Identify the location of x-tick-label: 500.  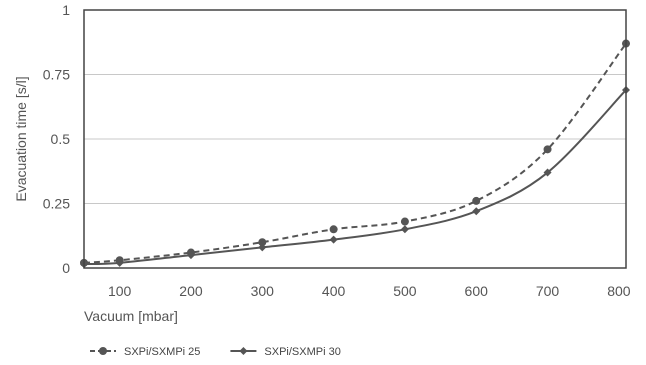
(405, 291).